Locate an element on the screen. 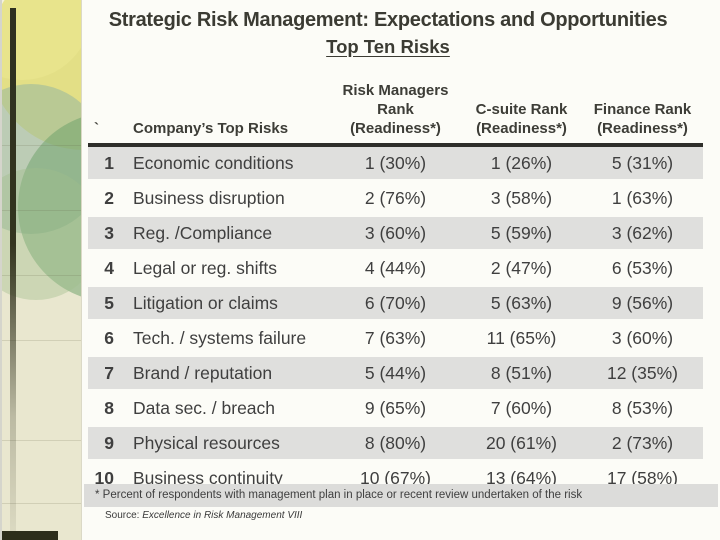  col-header-c-suite-rank: C-suite Rank (Readiness*) is located at coordinates (521, 111).